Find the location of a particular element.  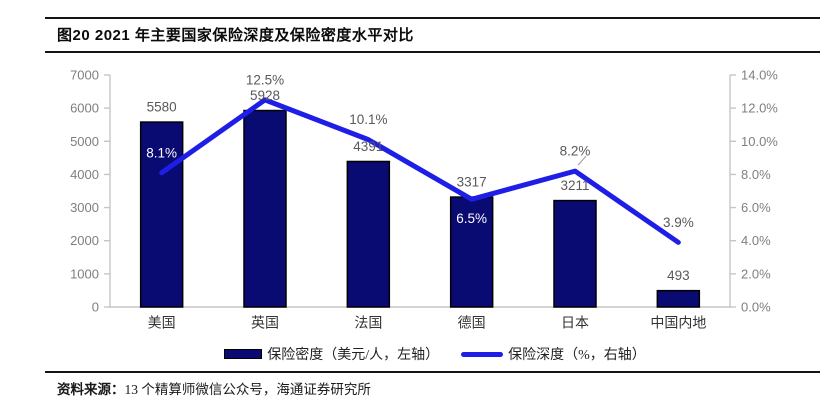

source-text: 13 个精算师微信公众号，海通证券研究所 is located at coordinates (247, 389).